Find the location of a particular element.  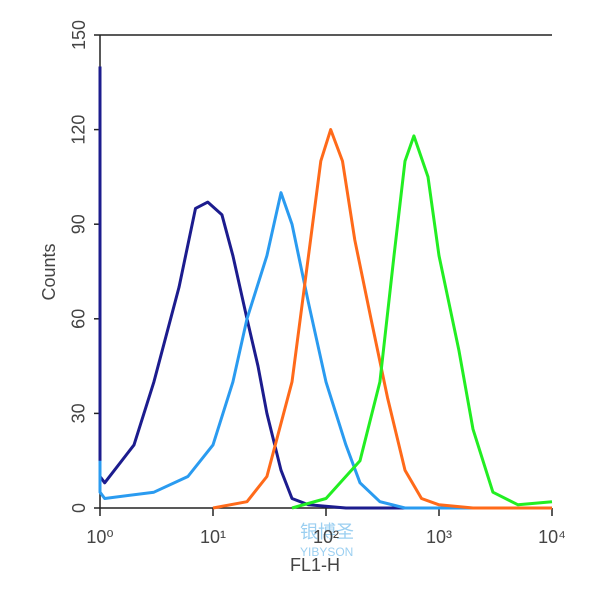

y-tick-label: 30 is located at coordinates (79, 413).